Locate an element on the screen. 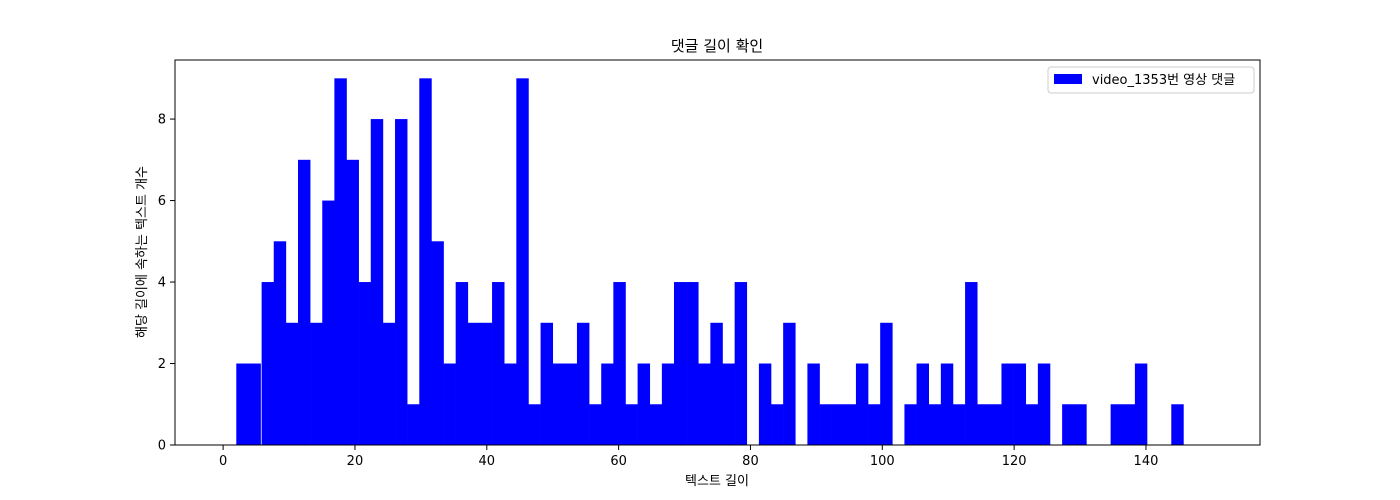  y-tick-label: 8 is located at coordinates (162, 120).